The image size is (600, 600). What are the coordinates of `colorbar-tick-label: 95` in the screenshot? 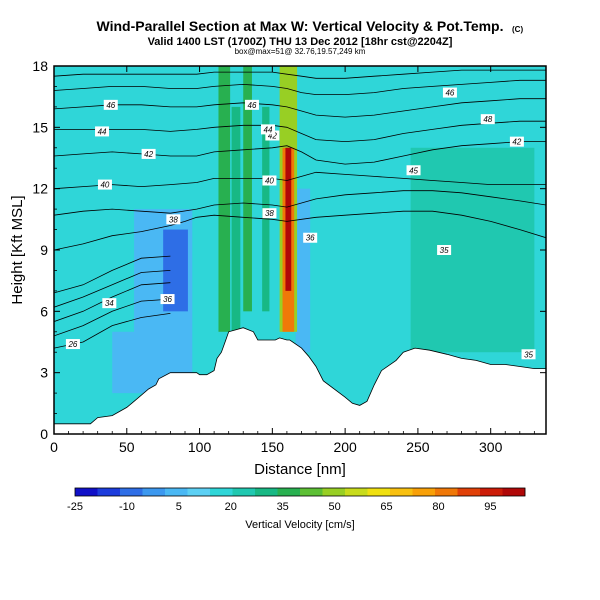 It's located at (490, 507).